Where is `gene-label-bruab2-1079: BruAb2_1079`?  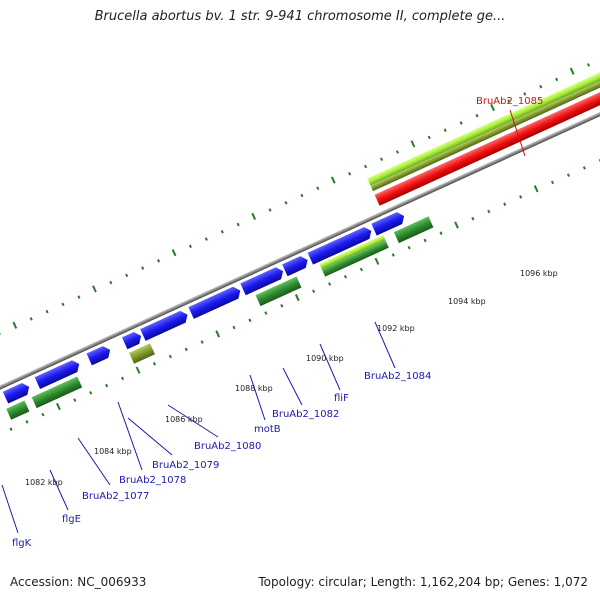
gene-label-bruab2-1079: BruAb2_1079 is located at coordinates (185, 465).